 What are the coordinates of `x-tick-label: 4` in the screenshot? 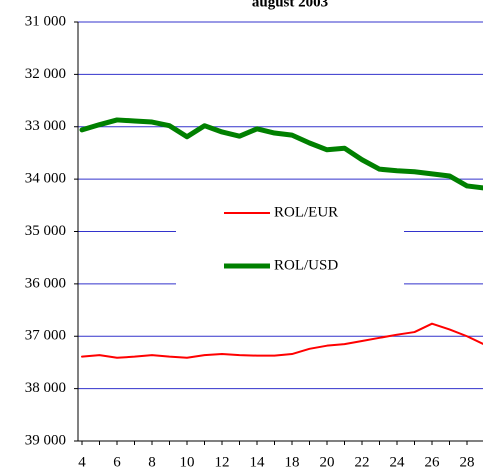 It's located at (82, 462).